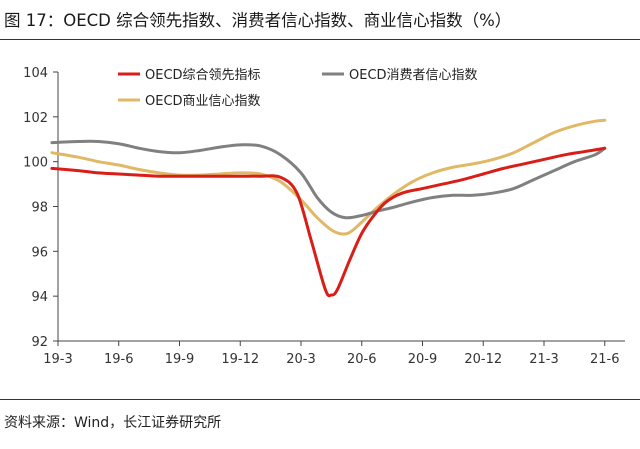 Image resolution: width=640 pixels, height=449 pixels. What do you see at coordinates (39, 208) in the screenshot?
I see `y-tick-label: 98` at bounding box center [39, 208].